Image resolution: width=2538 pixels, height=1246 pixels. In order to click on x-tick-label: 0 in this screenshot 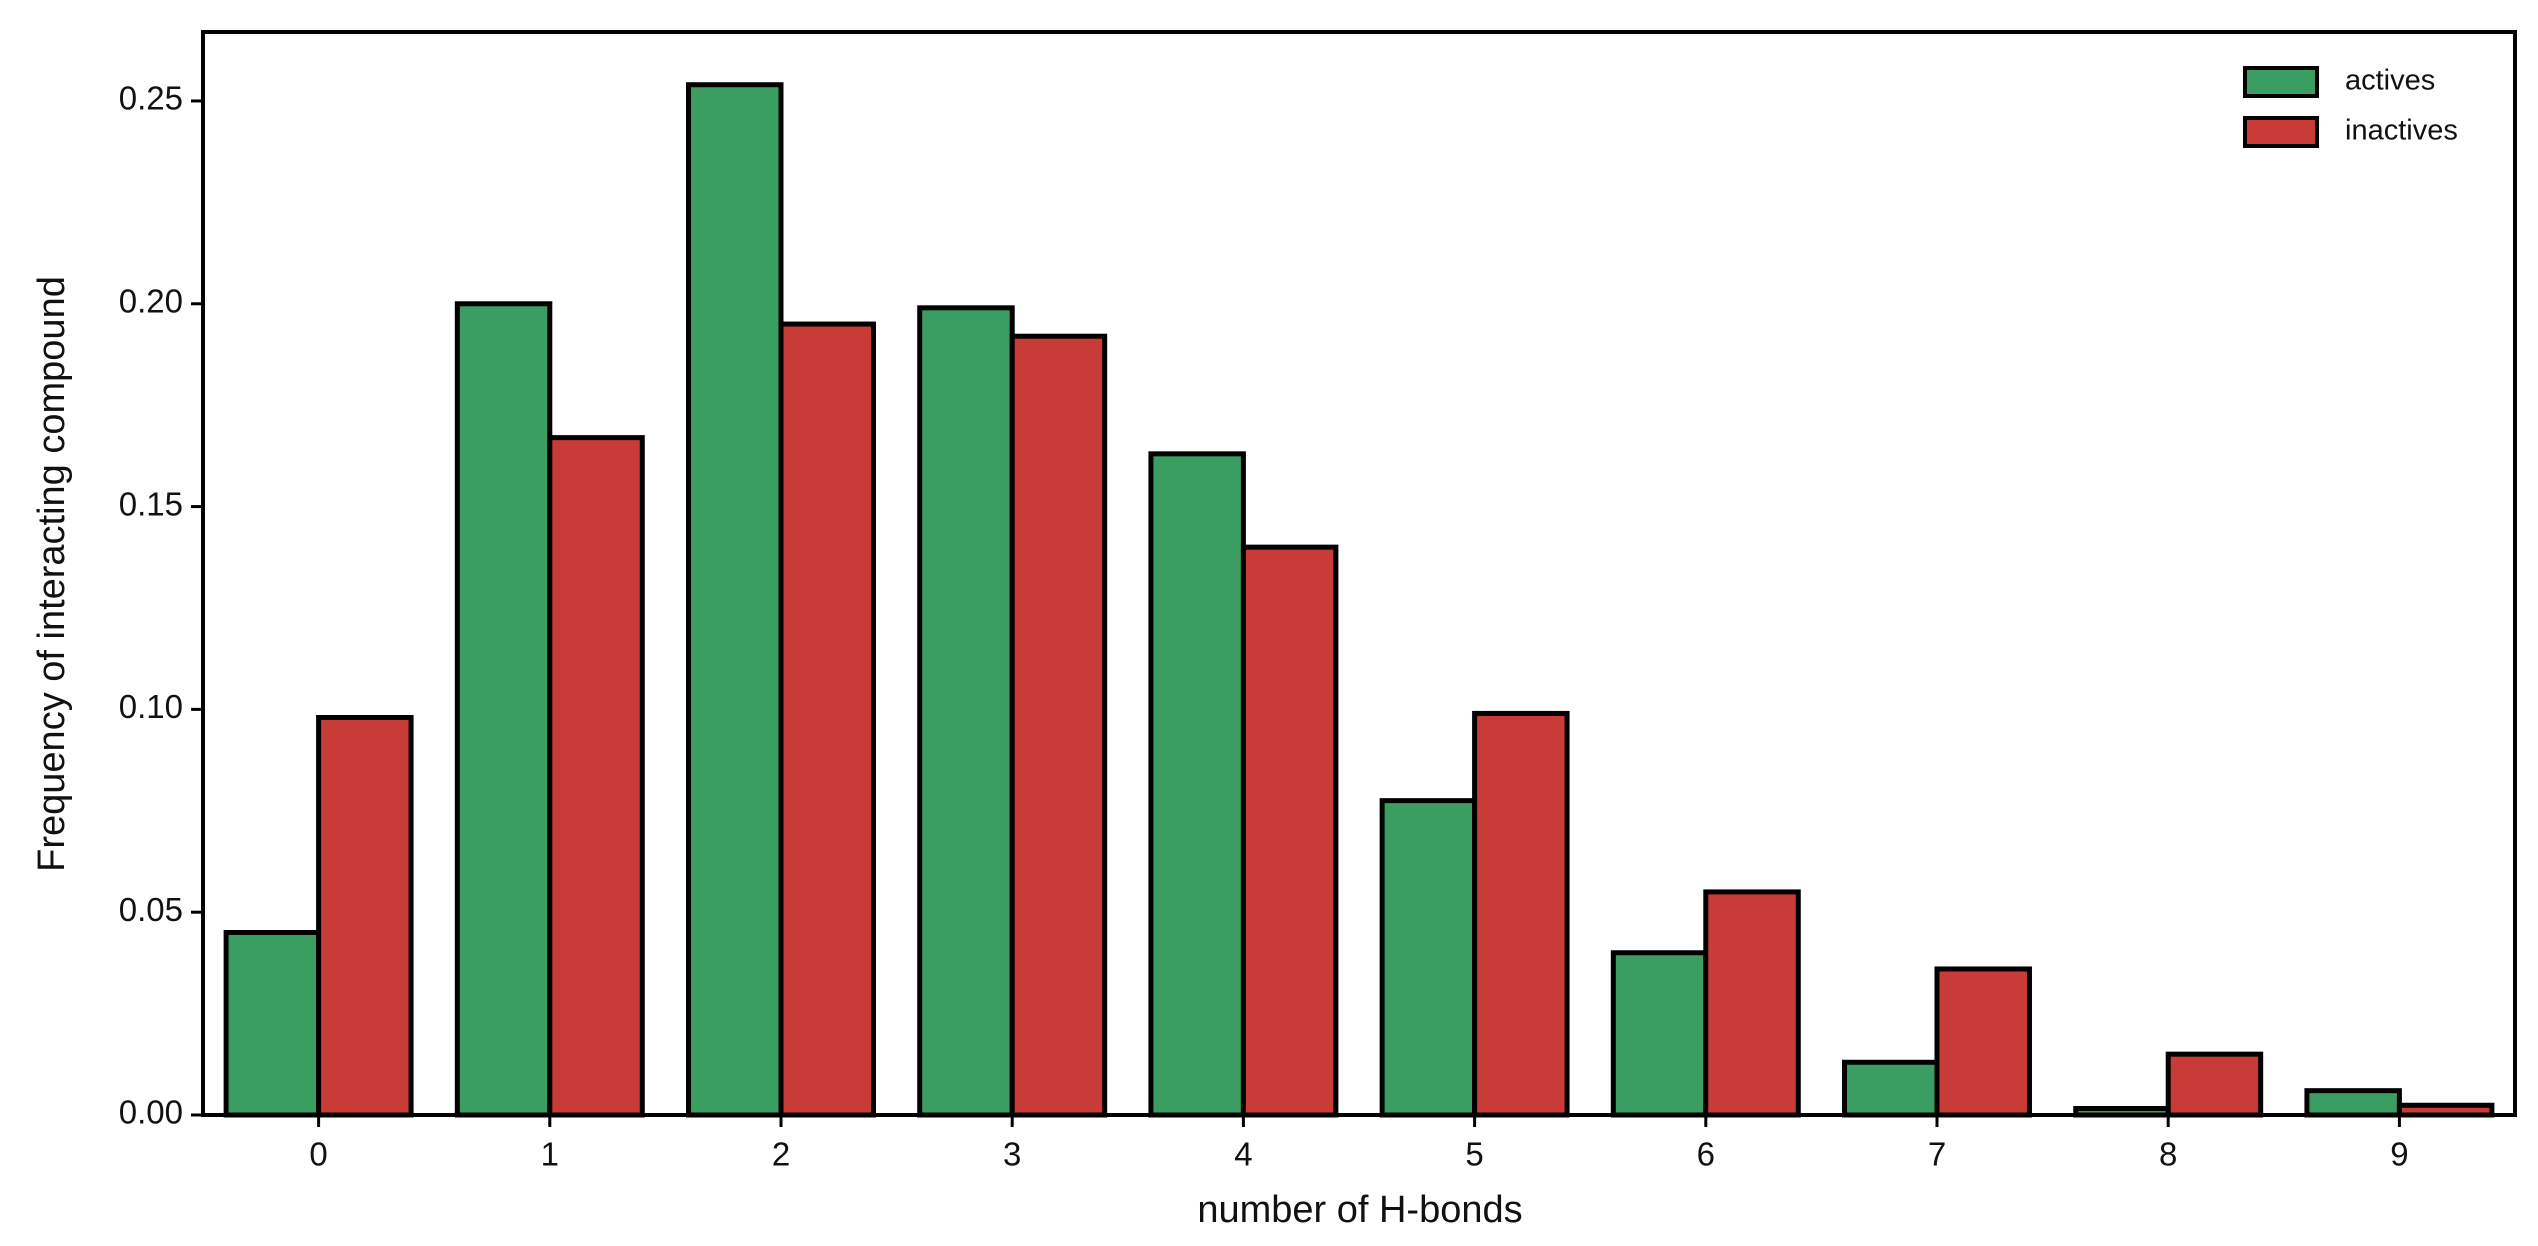, I will do `click(318, 1154)`.